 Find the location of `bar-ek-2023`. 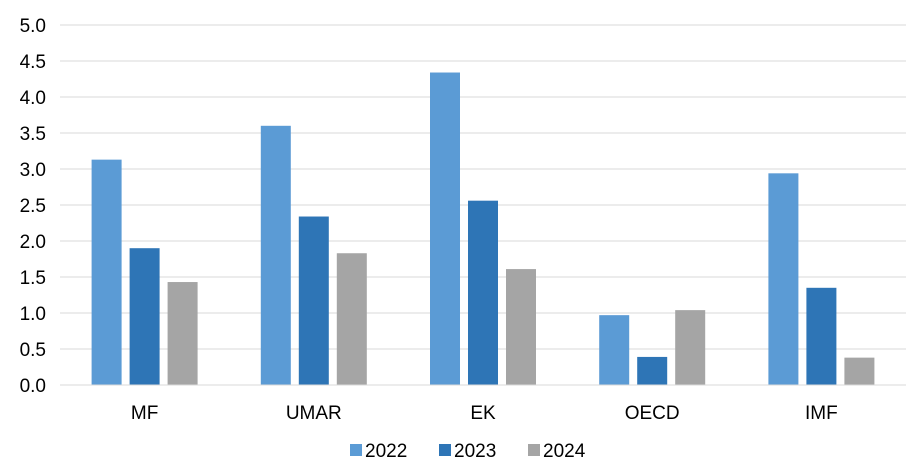

bar-ek-2023 is located at coordinates (483, 292).